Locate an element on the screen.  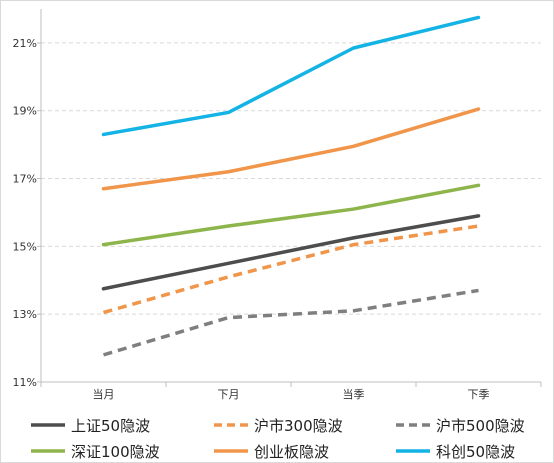
legend-label: 创业板隐波 is located at coordinates (292, 451).